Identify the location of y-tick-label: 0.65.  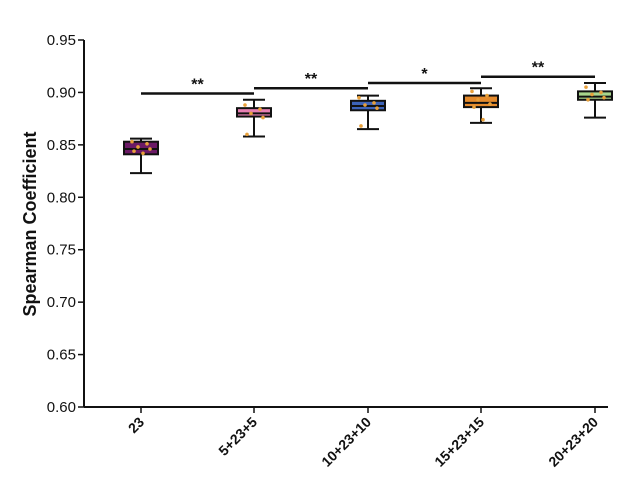
(61, 355).